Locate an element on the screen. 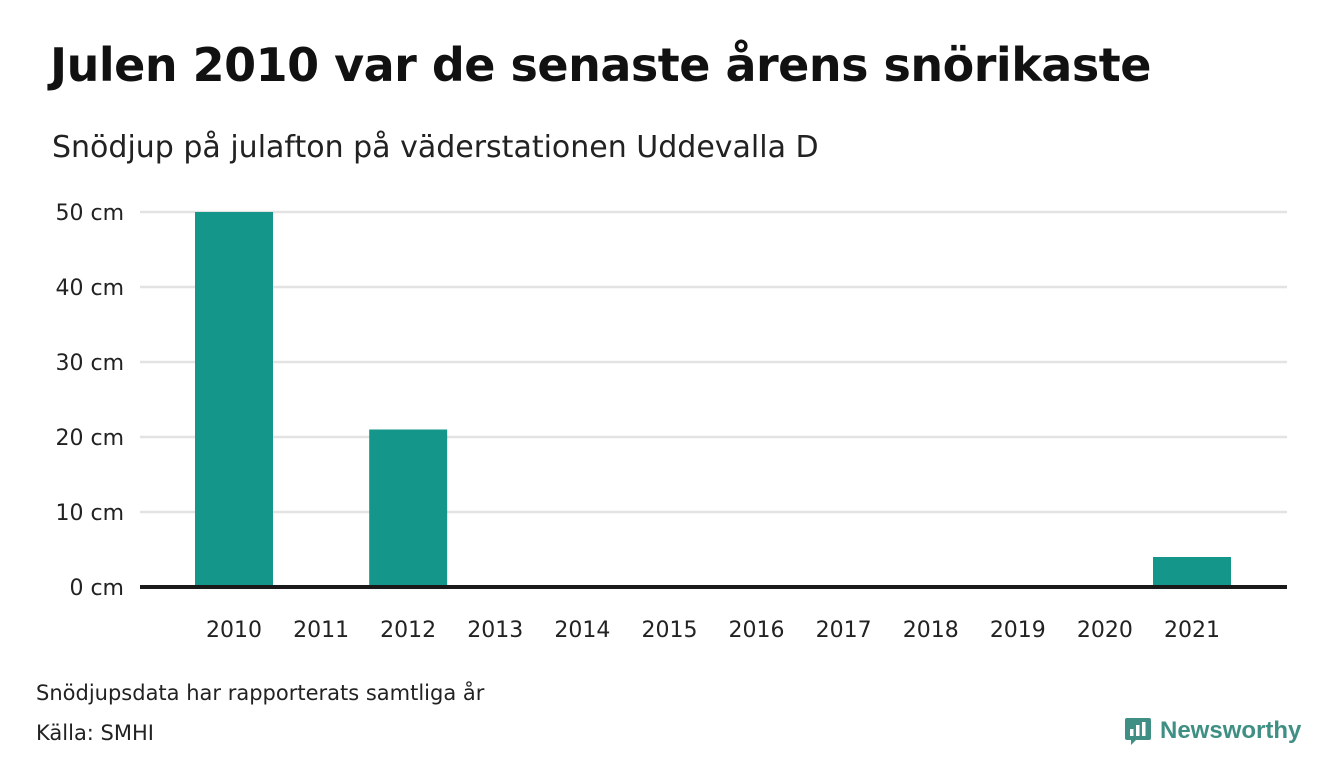 Image resolution: width=1340 pixels, height=780 pixels. y-tick-label: 0 cm is located at coordinates (96, 588).